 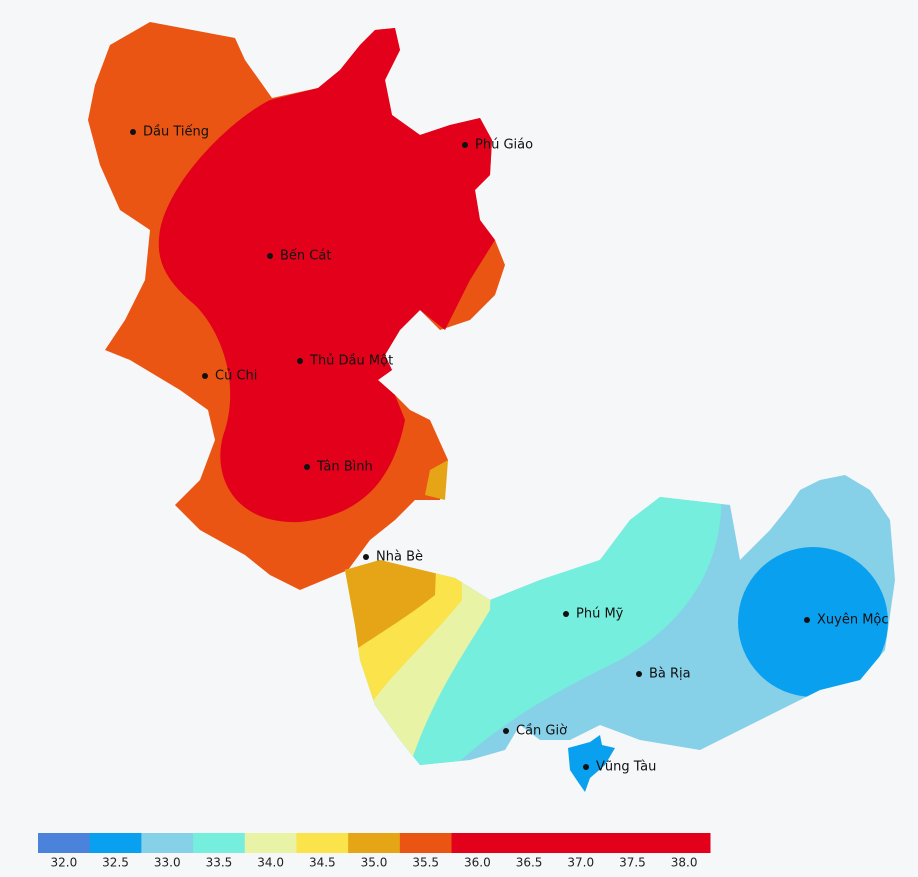 I want to click on place-label: Củ Chi, so click(x=236, y=376).